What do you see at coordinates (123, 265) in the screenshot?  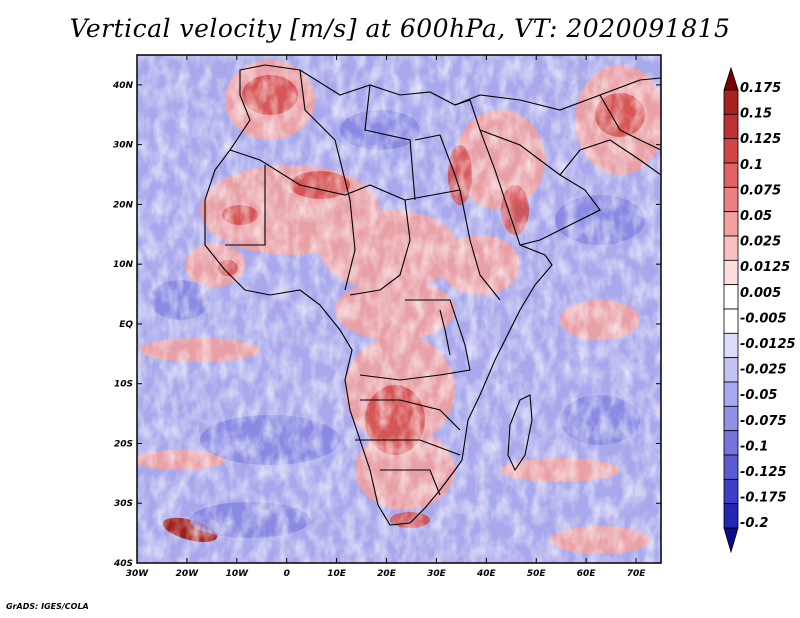 I see `lat-tick-label: 10N` at bounding box center [123, 265].